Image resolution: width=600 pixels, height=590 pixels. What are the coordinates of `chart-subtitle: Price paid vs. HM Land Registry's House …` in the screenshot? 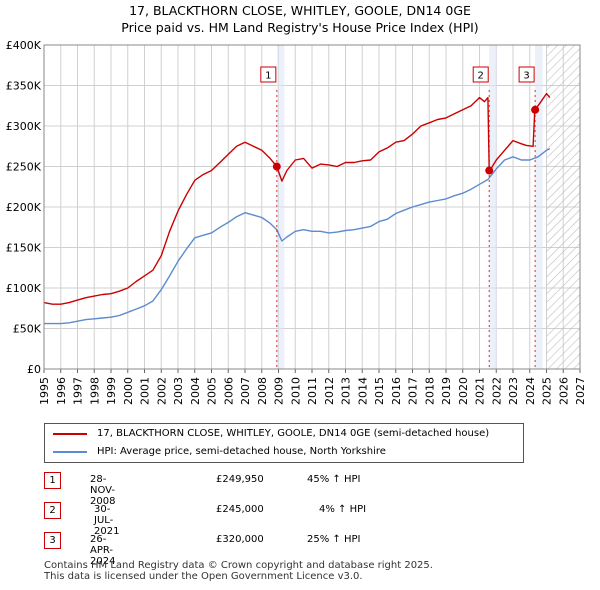 It's located at (300, 27).